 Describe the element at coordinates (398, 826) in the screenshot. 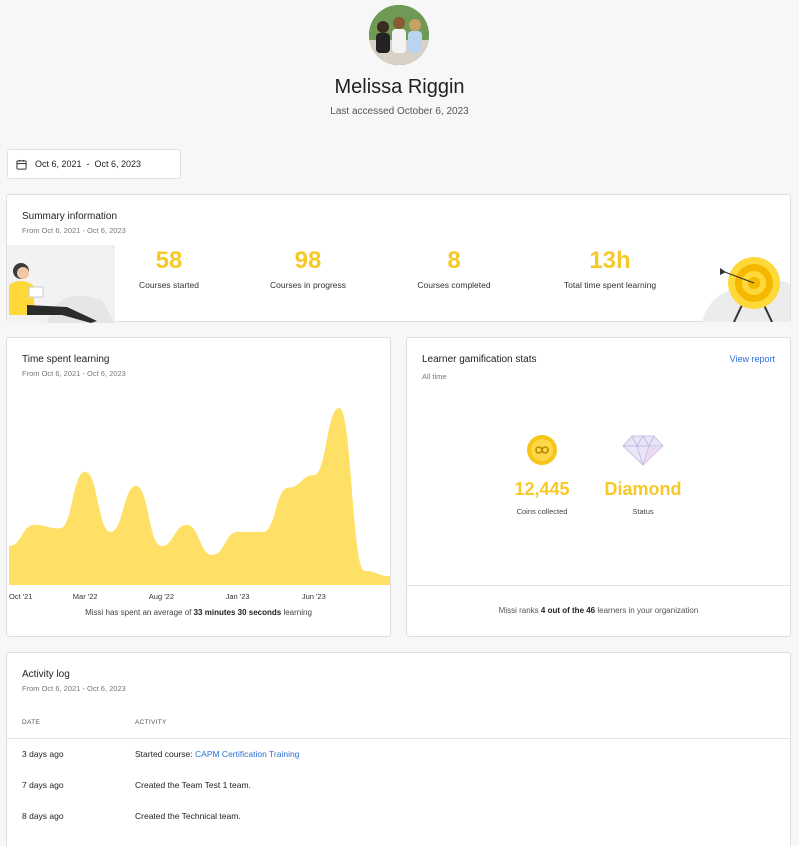

I see `table-row: 8 days ago Created the Technical team.` at that location.